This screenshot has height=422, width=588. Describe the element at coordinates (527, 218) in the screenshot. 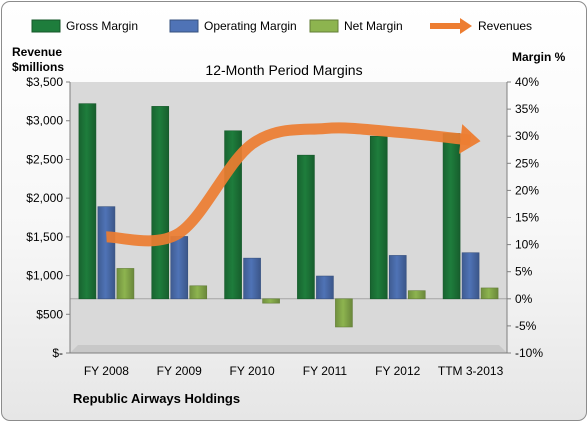

I see `right-tick-label: 15%` at that location.